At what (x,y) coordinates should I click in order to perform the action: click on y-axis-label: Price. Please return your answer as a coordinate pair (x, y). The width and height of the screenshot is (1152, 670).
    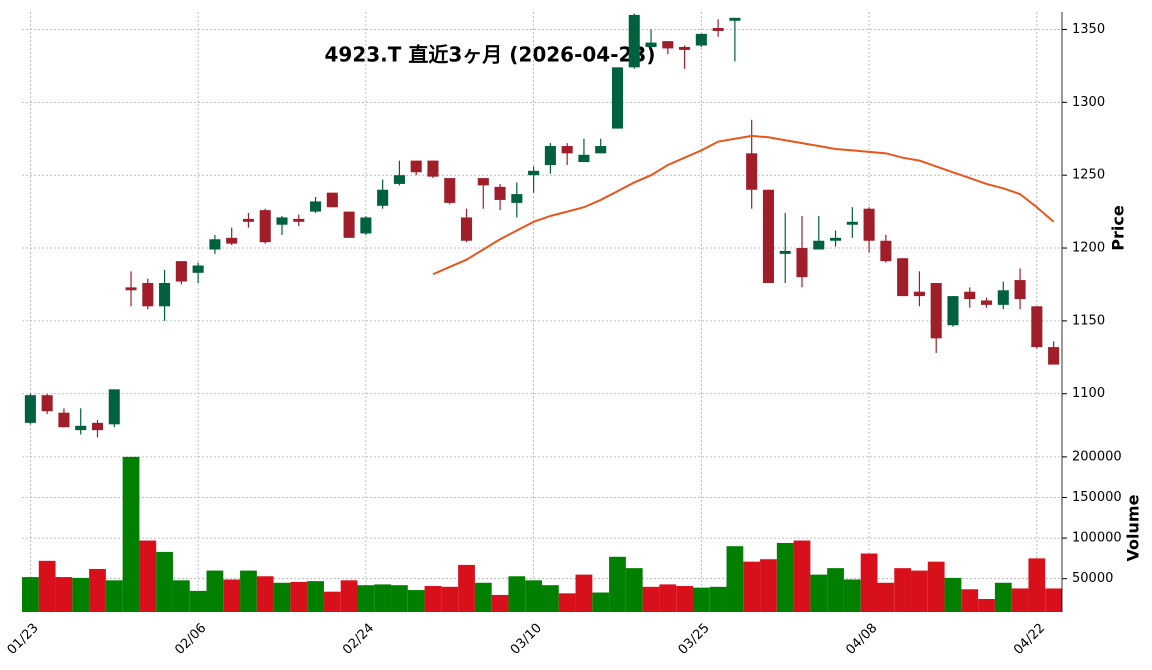
    Looking at the image, I should click on (1118, 228).